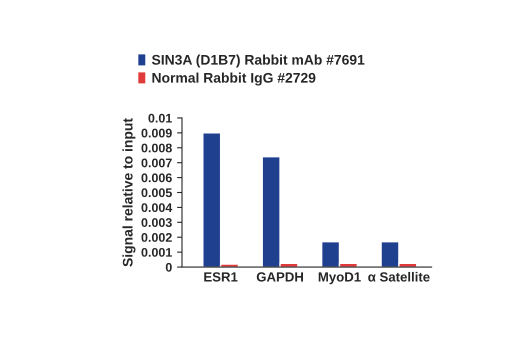  What do you see at coordinates (156, 148) in the screenshot?
I see `y-tick-label: 0.008` at bounding box center [156, 148].